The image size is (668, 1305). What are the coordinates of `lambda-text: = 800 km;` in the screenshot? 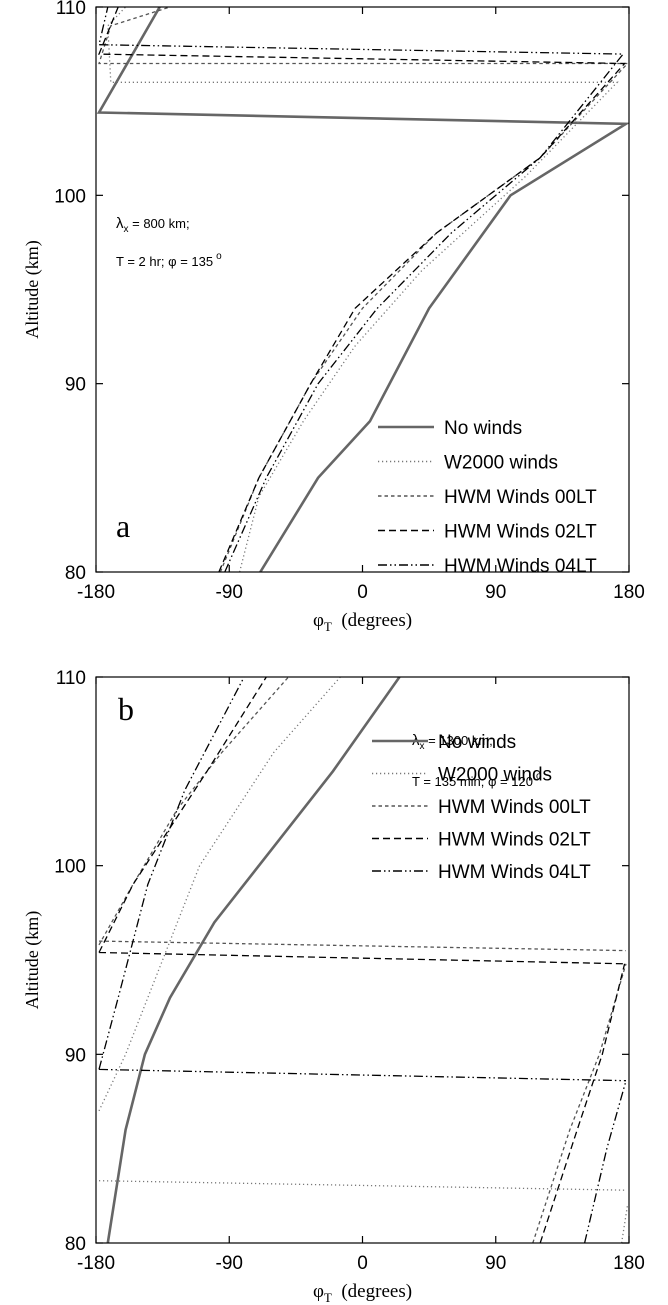 It's located at (159, 223).